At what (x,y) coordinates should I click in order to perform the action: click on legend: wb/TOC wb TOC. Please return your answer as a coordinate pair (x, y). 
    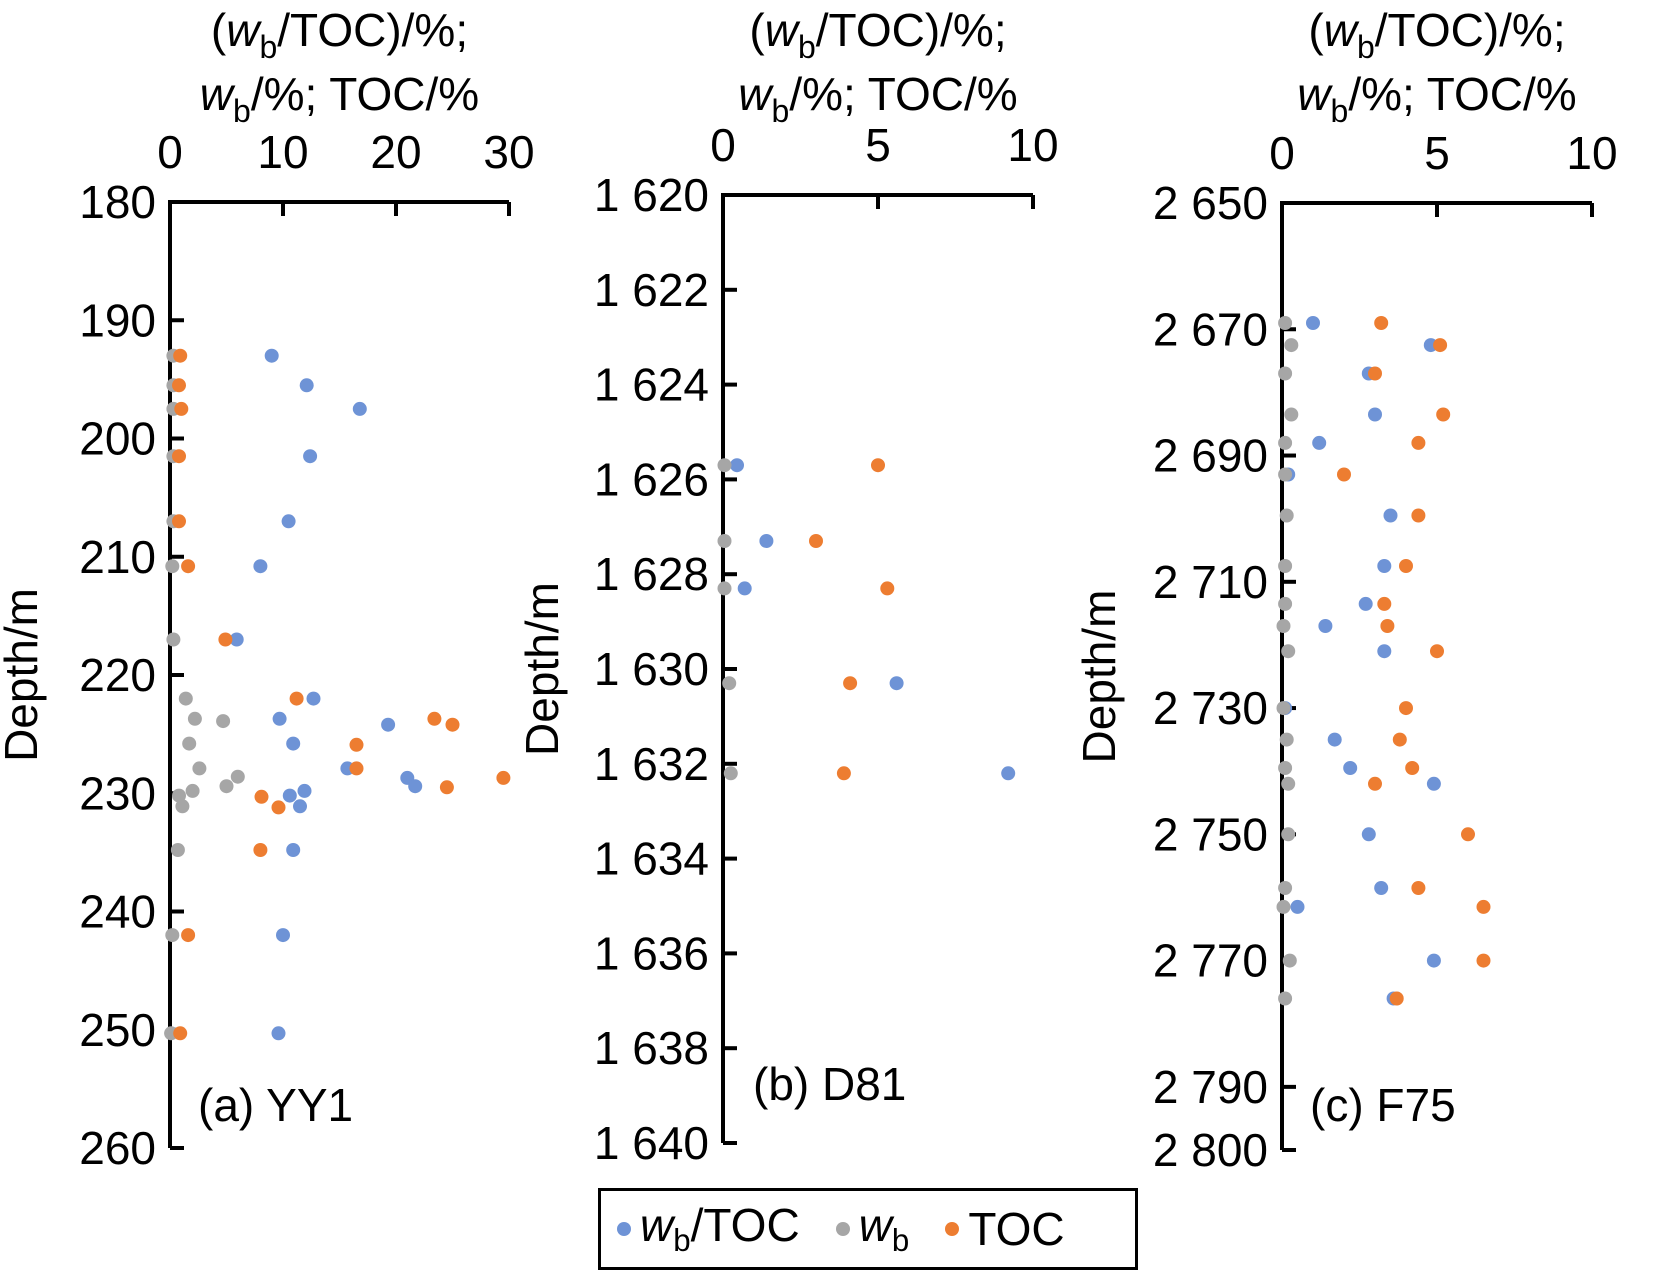
    Looking at the image, I should click on (868, 1229).